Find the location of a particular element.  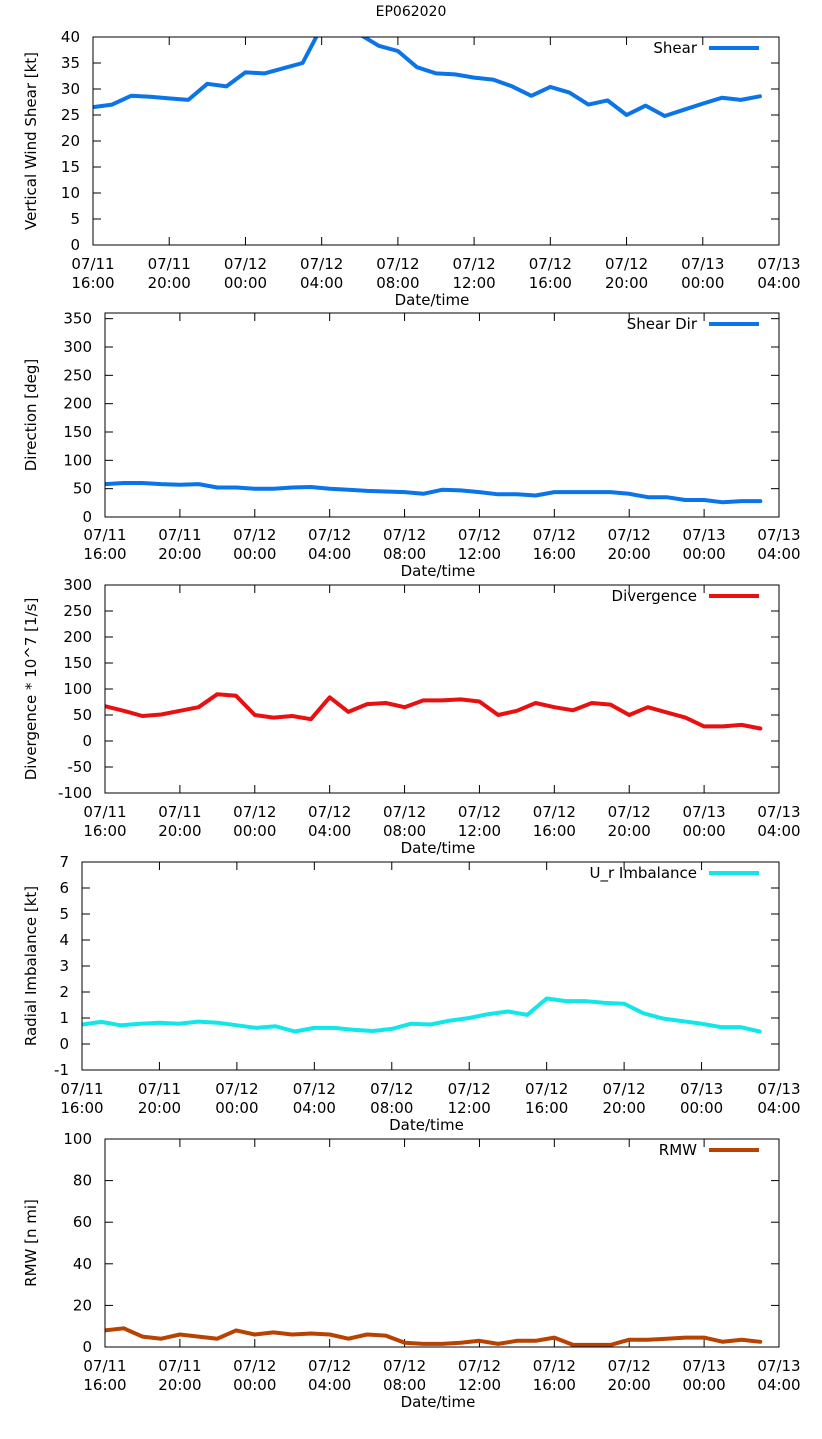

y-tick-label: 150 is located at coordinates (77, 663).